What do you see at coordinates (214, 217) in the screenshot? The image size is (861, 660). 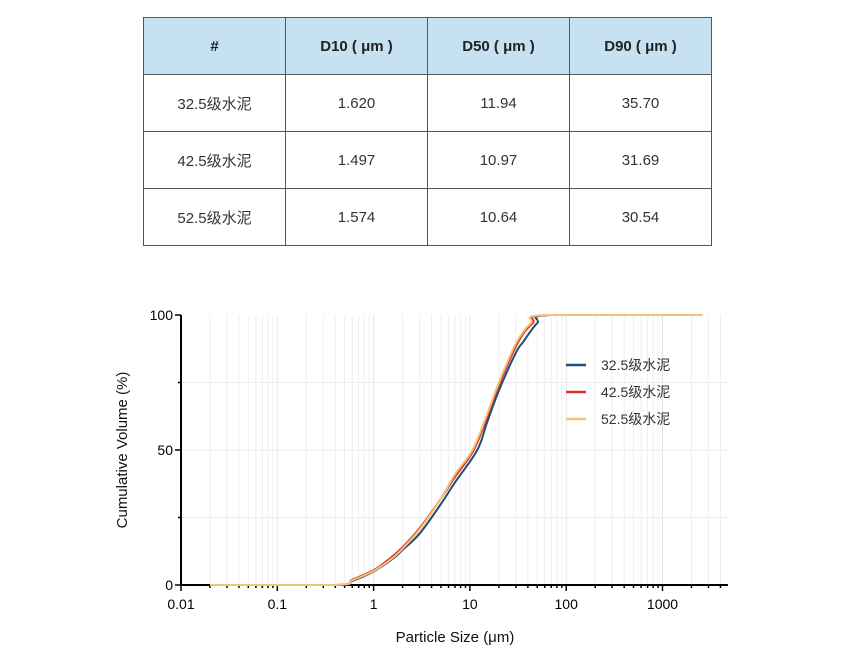 I see `cell: 52.5级水泥` at bounding box center [214, 217].